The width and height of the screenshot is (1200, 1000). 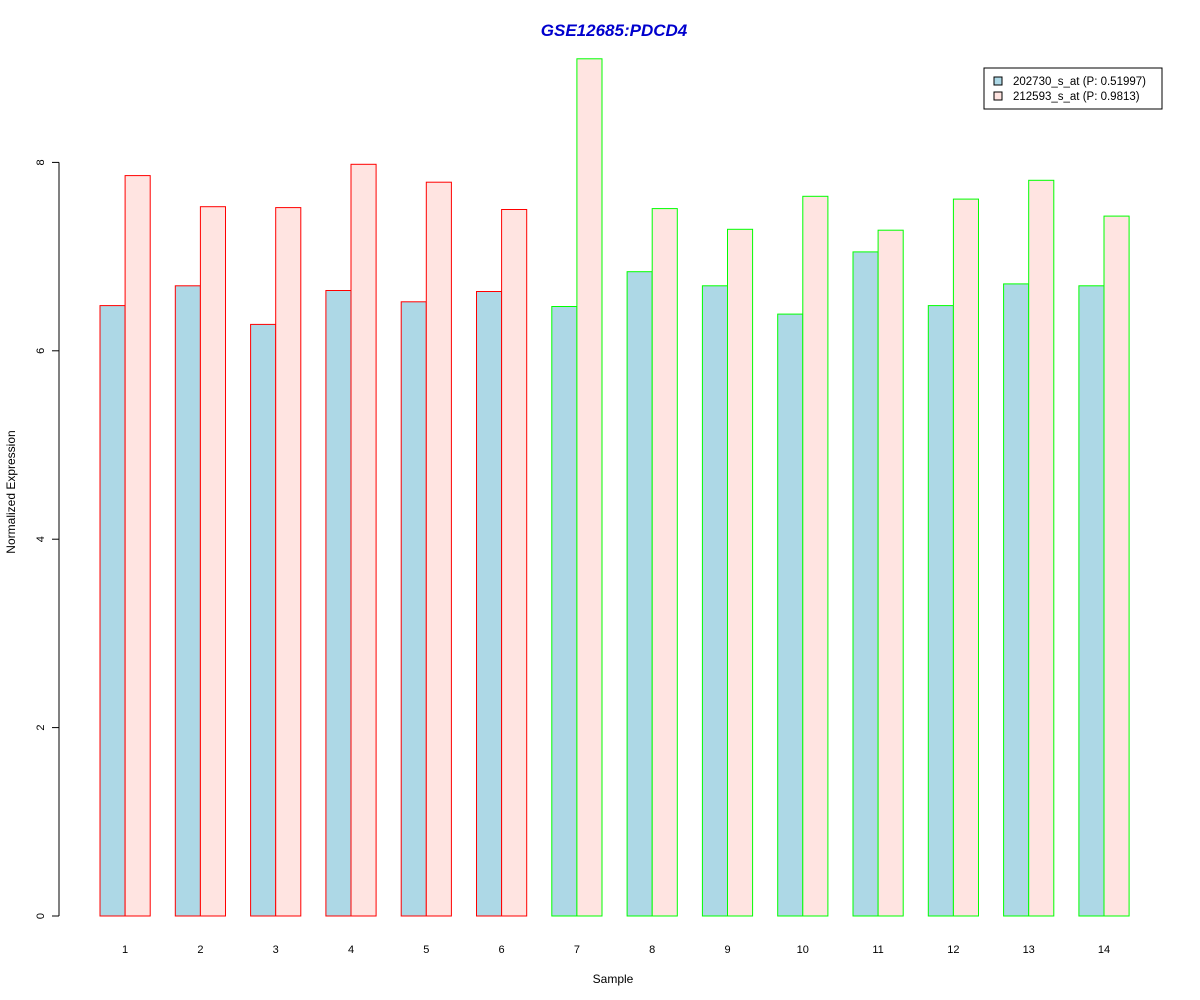 What do you see at coordinates (11, 491) in the screenshot?
I see `y-axis-title: Normalized Expression` at bounding box center [11, 491].